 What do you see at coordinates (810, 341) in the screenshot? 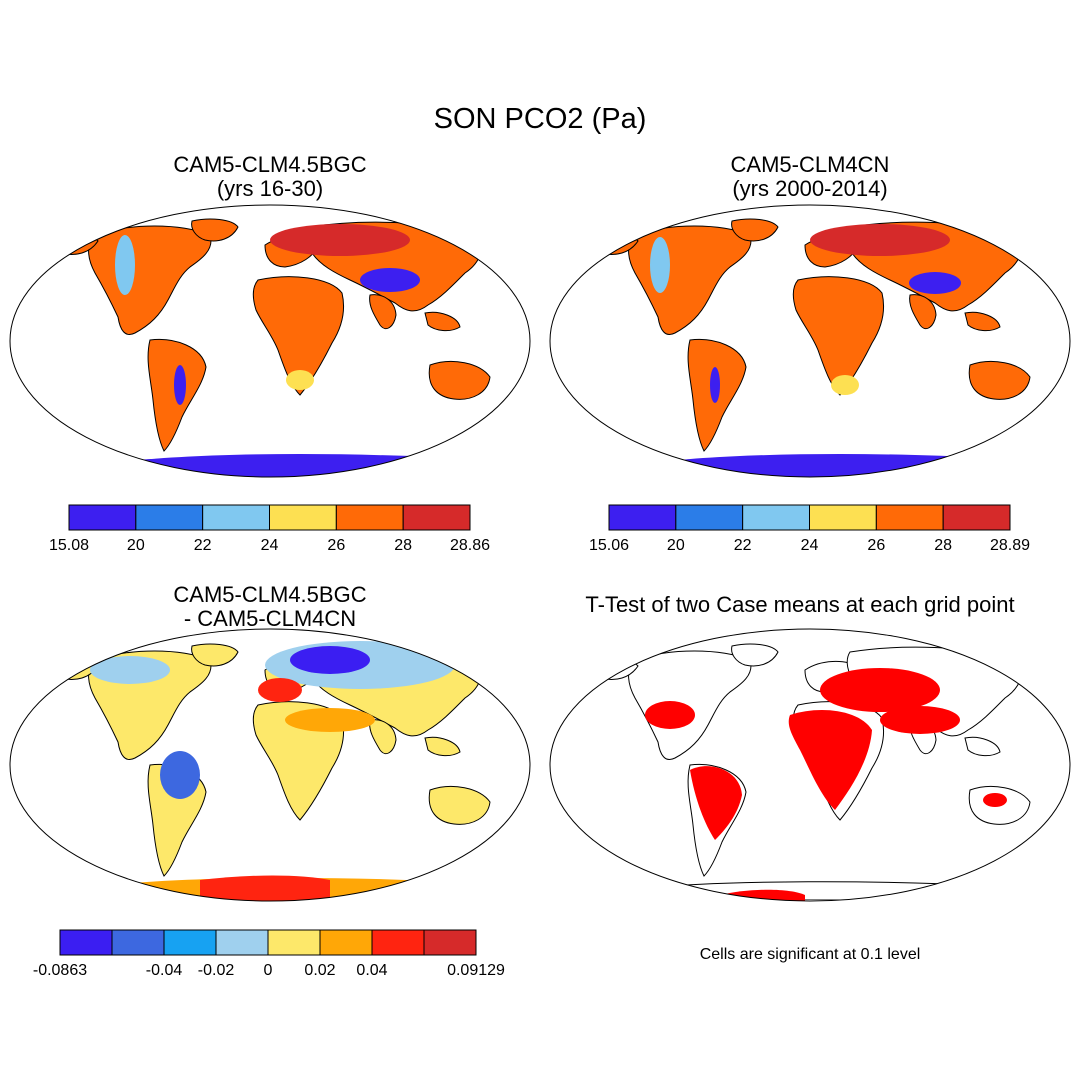
I see `panel2-map` at bounding box center [810, 341].